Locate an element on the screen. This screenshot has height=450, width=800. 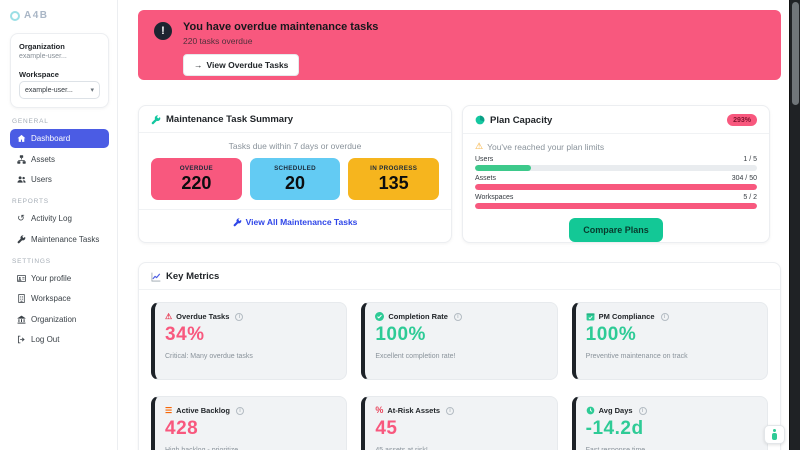
sidebar-item-label: Assets is located at coordinates (43, 159).